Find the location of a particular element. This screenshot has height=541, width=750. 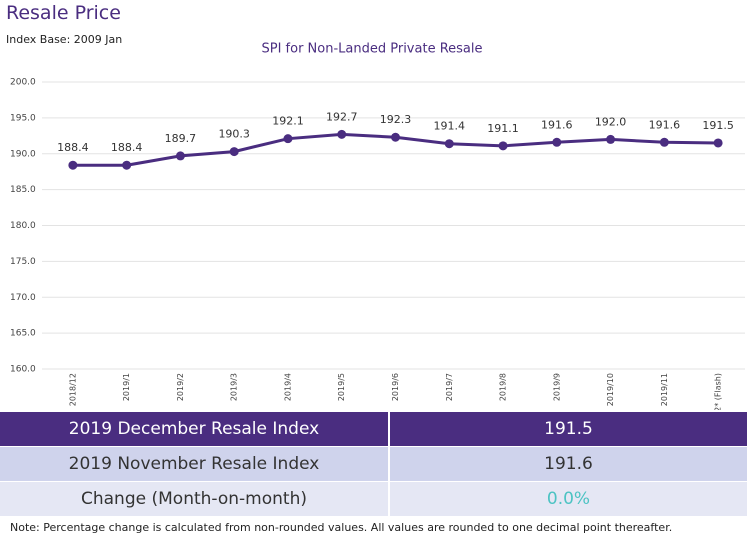

chart-title: SPI for Non-Landed Private Resale is located at coordinates (371, 49).